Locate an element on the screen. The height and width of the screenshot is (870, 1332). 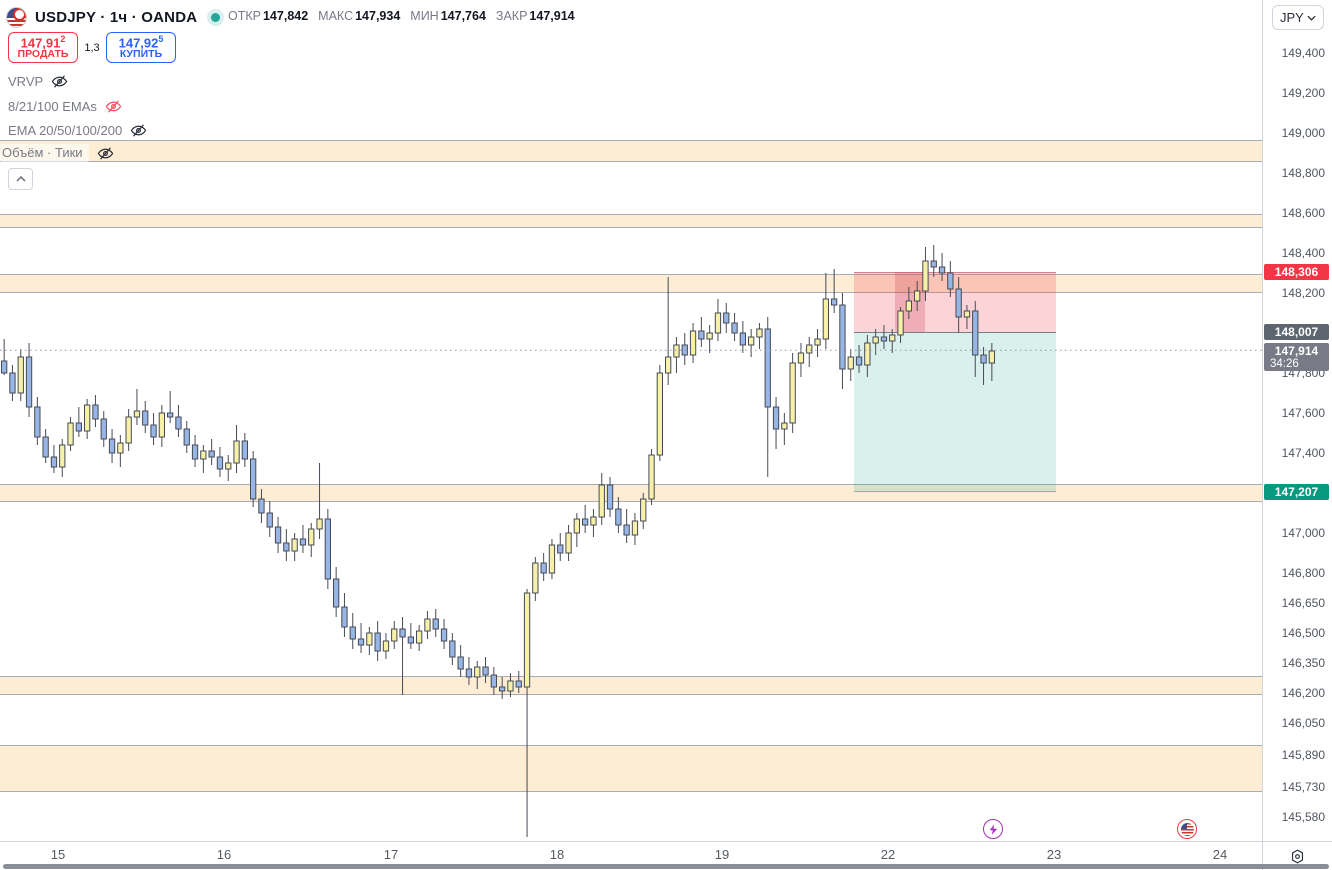
market-open-dot-icon is located at coordinates (216, 17).